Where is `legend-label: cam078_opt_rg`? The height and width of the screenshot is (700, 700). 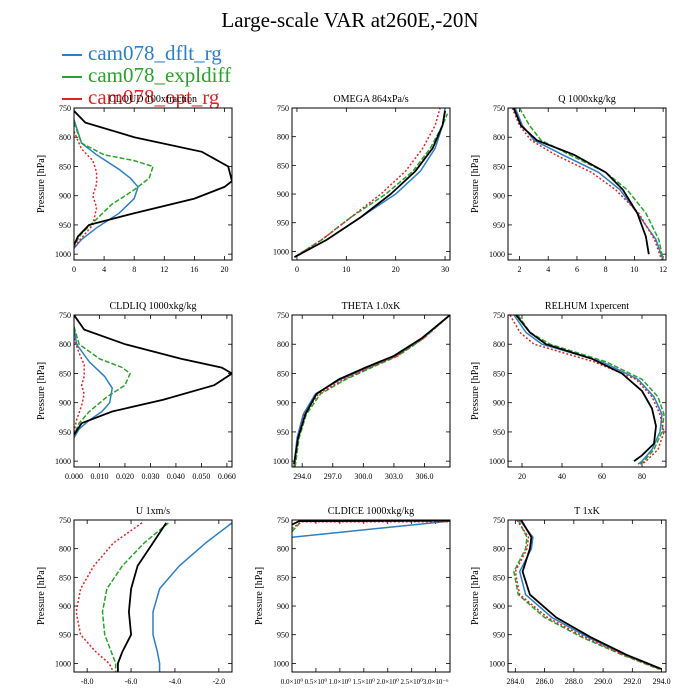
legend-label: cam078_opt_rg is located at coordinates (154, 97).